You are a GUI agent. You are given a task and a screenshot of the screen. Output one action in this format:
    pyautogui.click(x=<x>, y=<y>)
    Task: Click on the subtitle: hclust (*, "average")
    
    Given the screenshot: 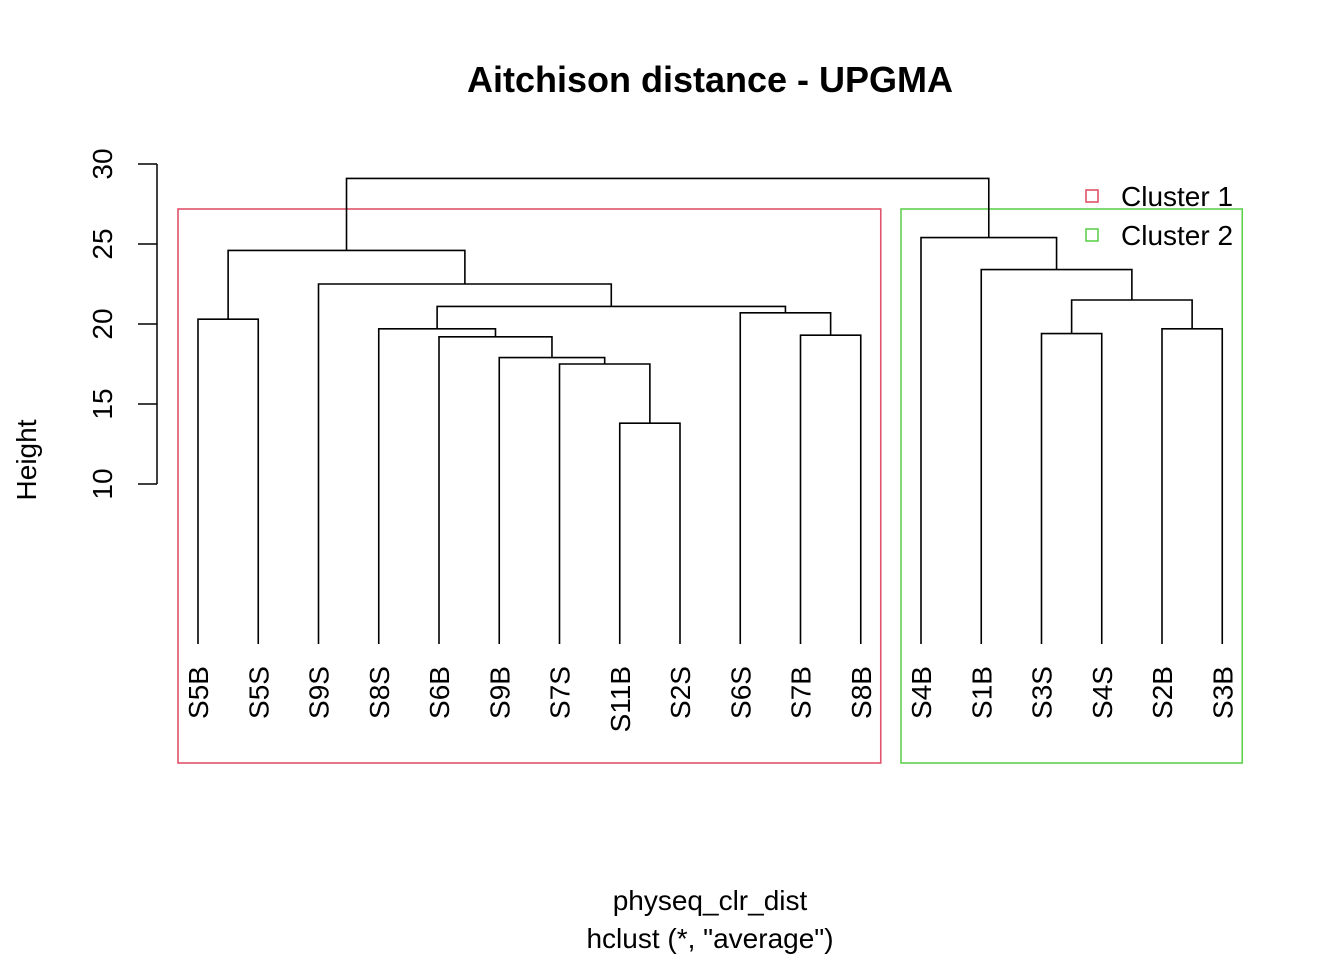 What is the action you would take?
    pyautogui.click(x=709, y=938)
    